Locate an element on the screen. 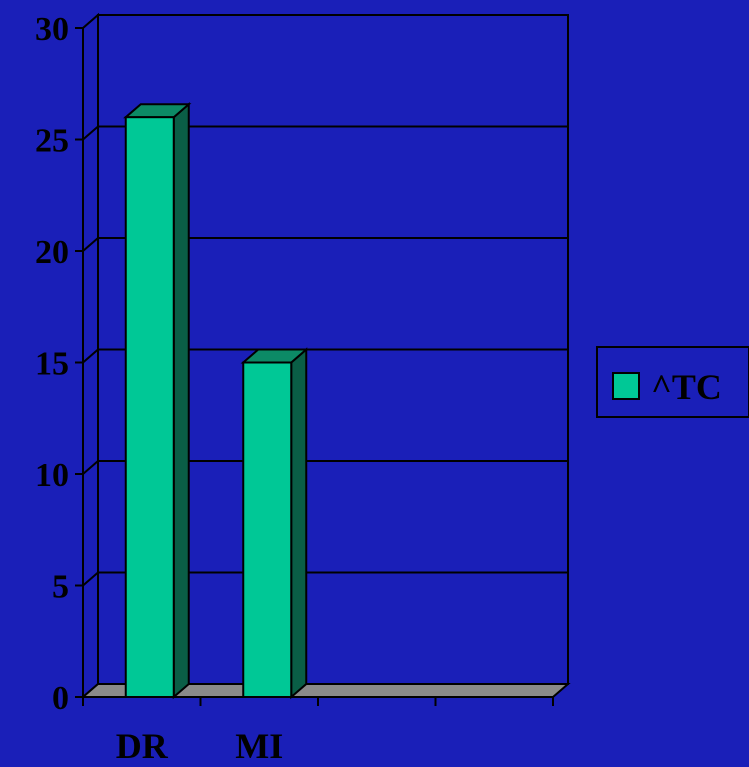 This screenshot has height=767, width=749. y-tick-label: 30 is located at coordinates (52, 29).